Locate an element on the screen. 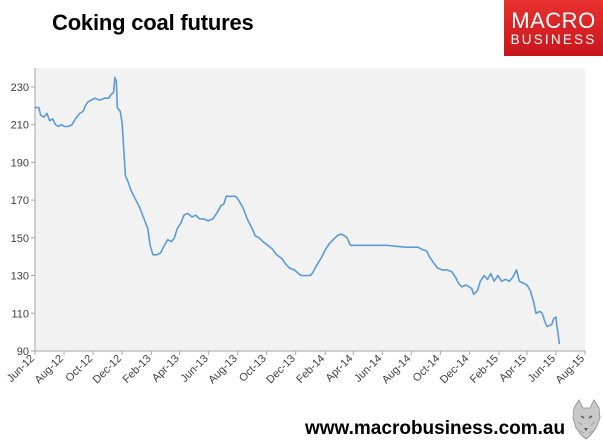  footer-url: www.macrobusiness.com.au is located at coordinates (435, 428).